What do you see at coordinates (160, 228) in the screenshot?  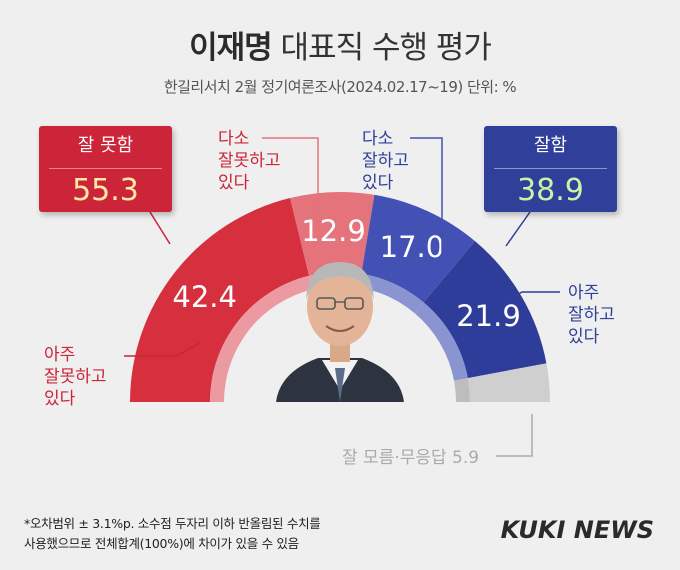 I see `leader-negative-box` at bounding box center [160, 228].